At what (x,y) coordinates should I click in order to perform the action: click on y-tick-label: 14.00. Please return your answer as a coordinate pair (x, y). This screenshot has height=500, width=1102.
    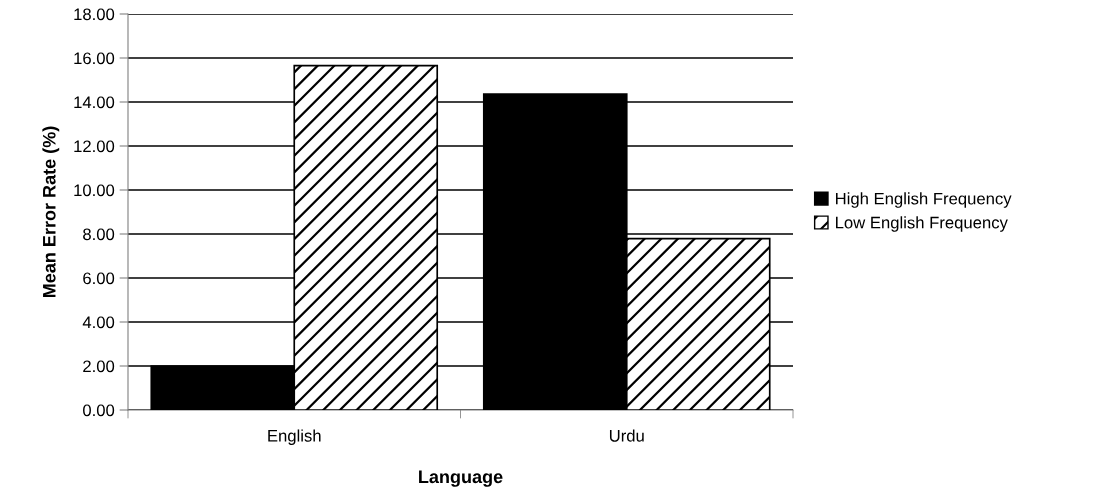
    Looking at the image, I should click on (94, 102).